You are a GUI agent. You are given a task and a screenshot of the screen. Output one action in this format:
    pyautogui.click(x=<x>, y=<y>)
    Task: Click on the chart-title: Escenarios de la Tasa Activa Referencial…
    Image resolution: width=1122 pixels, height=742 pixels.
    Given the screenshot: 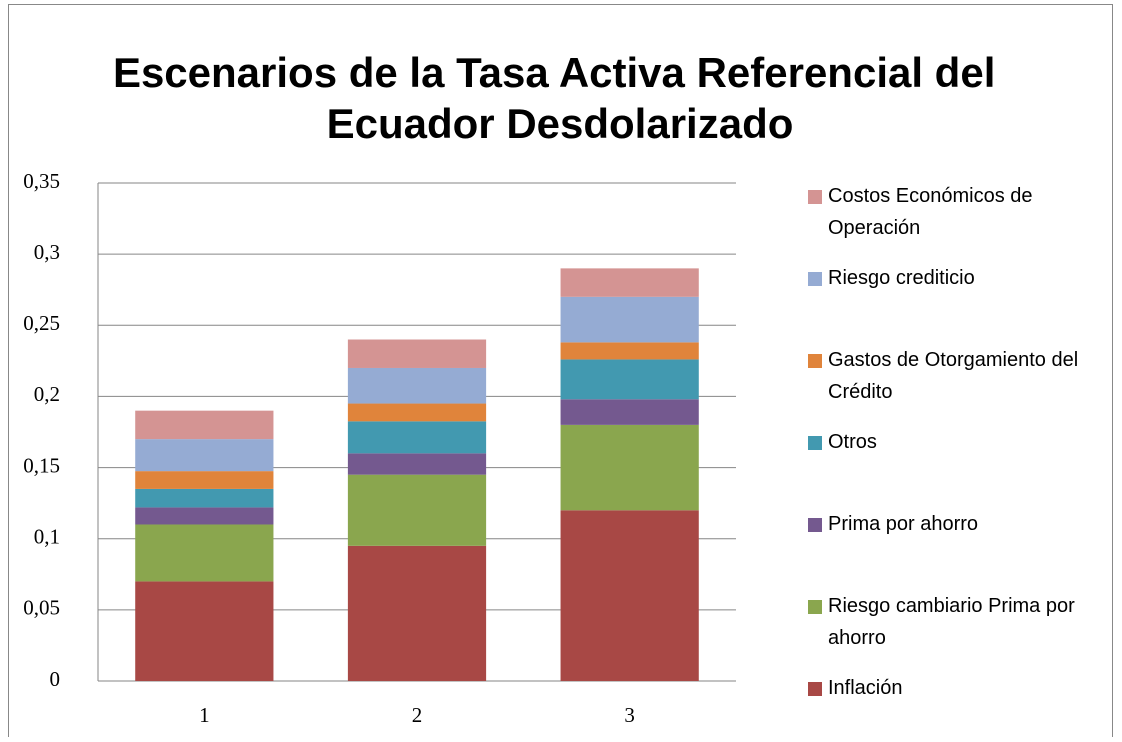 What is the action you would take?
    pyautogui.click(x=560, y=98)
    